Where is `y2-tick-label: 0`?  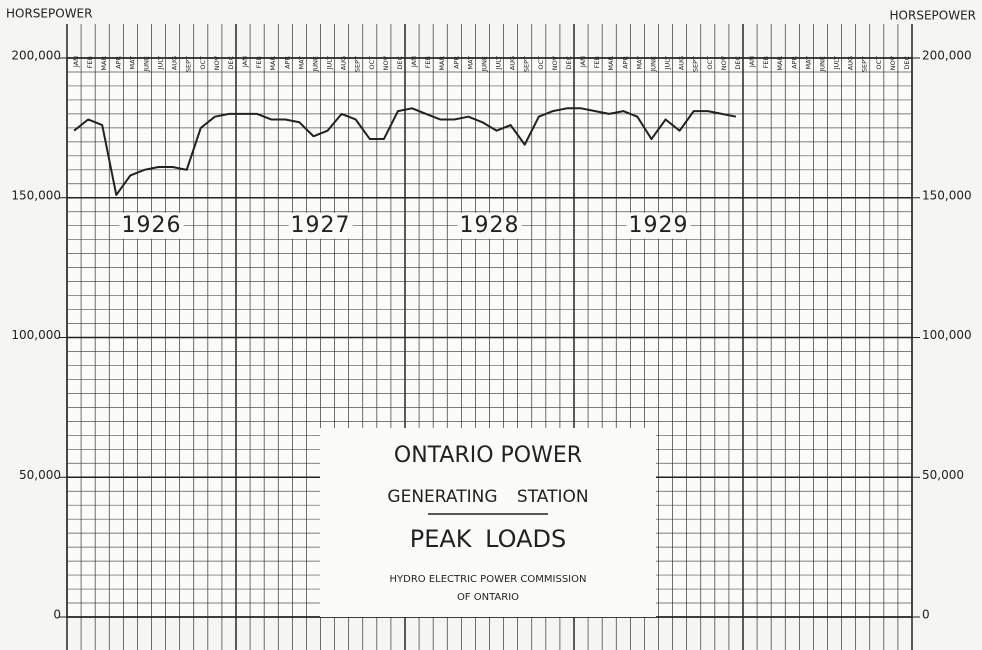
y2-tick-label: 0 is located at coordinates (926, 615).